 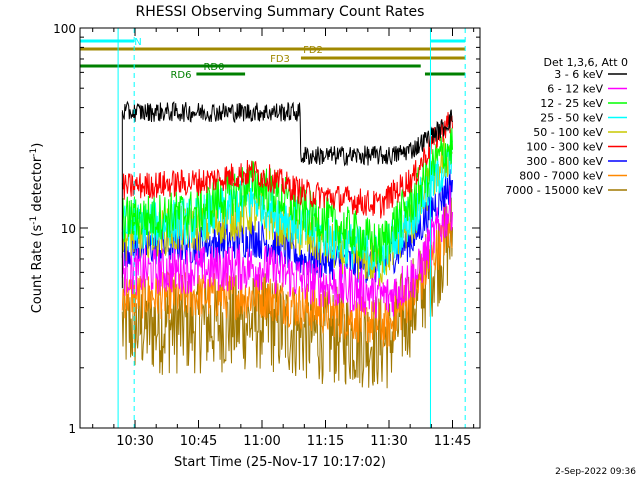 I want to click on legend-title: Det 1,3,6, Att 0, so click(x=586, y=62).